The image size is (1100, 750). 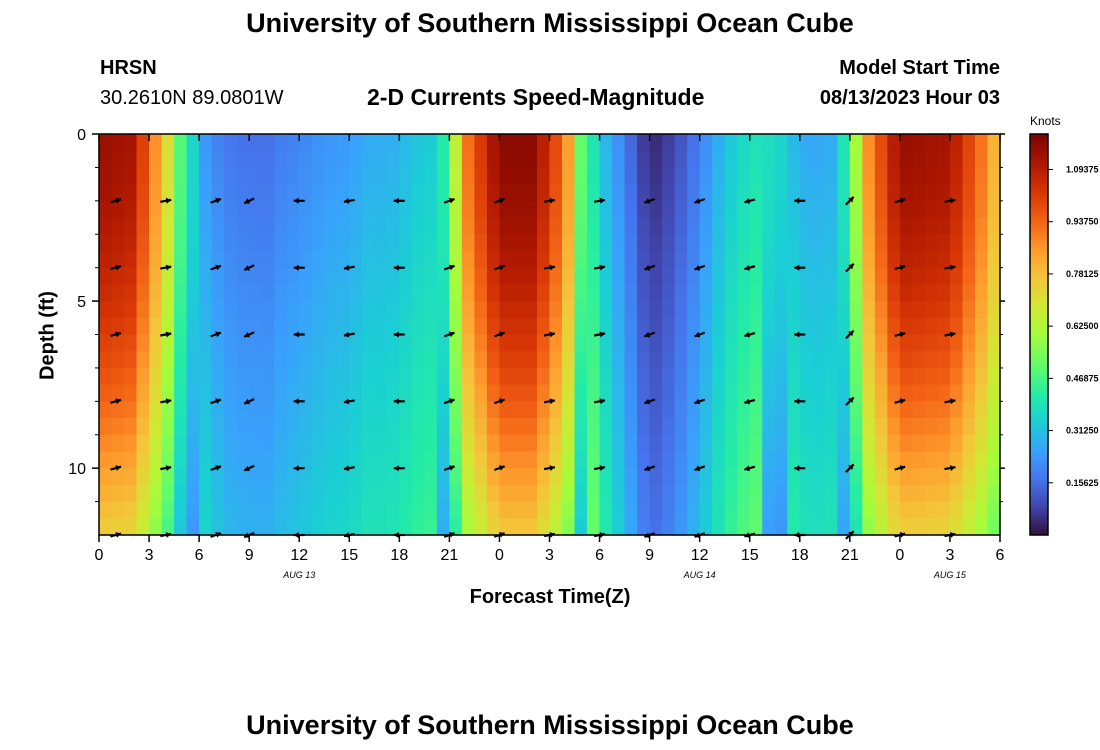 What do you see at coordinates (399, 555) in the screenshot?
I see `x-tick-label: 18` at bounding box center [399, 555].